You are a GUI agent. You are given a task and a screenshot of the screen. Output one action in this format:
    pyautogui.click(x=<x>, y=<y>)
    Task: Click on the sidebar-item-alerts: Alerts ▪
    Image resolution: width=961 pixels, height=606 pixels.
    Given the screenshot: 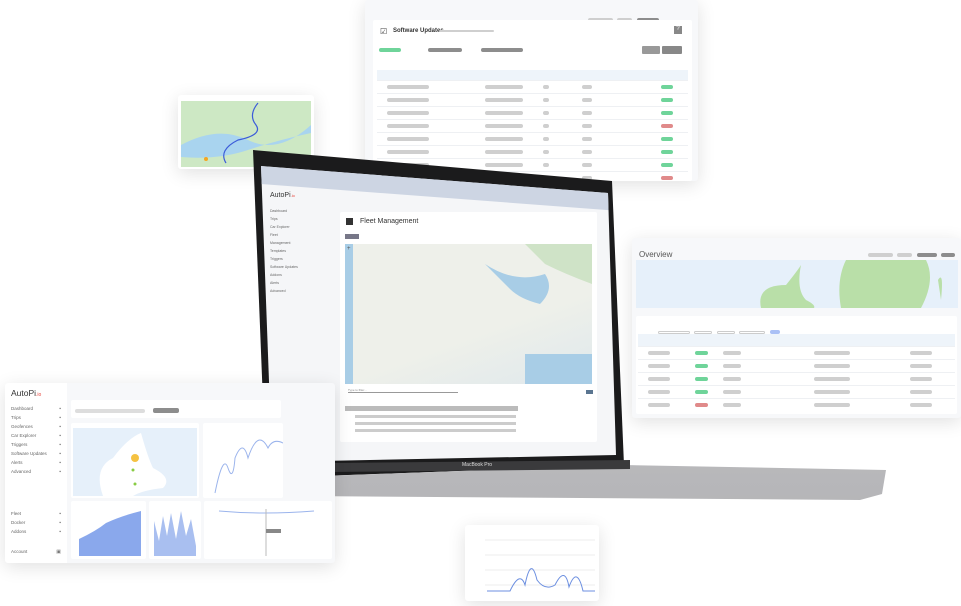 What is the action you would take?
    pyautogui.click(x=36, y=463)
    